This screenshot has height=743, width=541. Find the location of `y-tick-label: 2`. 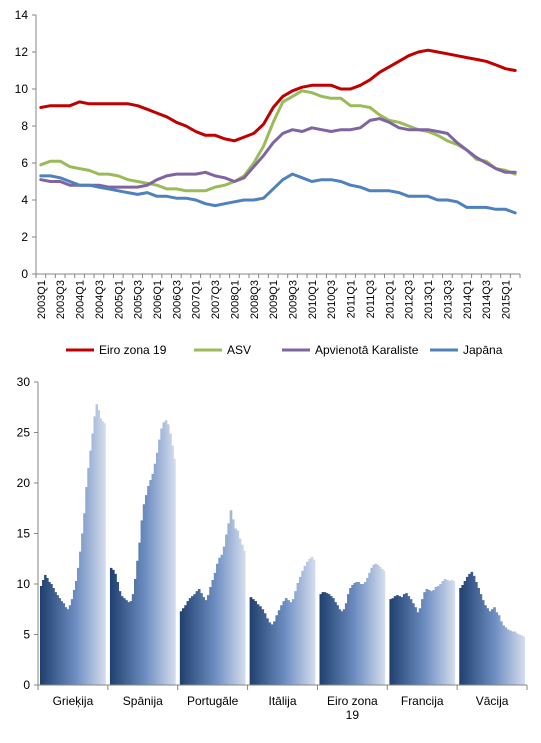

y-tick-label: 2 is located at coordinates (24, 237).